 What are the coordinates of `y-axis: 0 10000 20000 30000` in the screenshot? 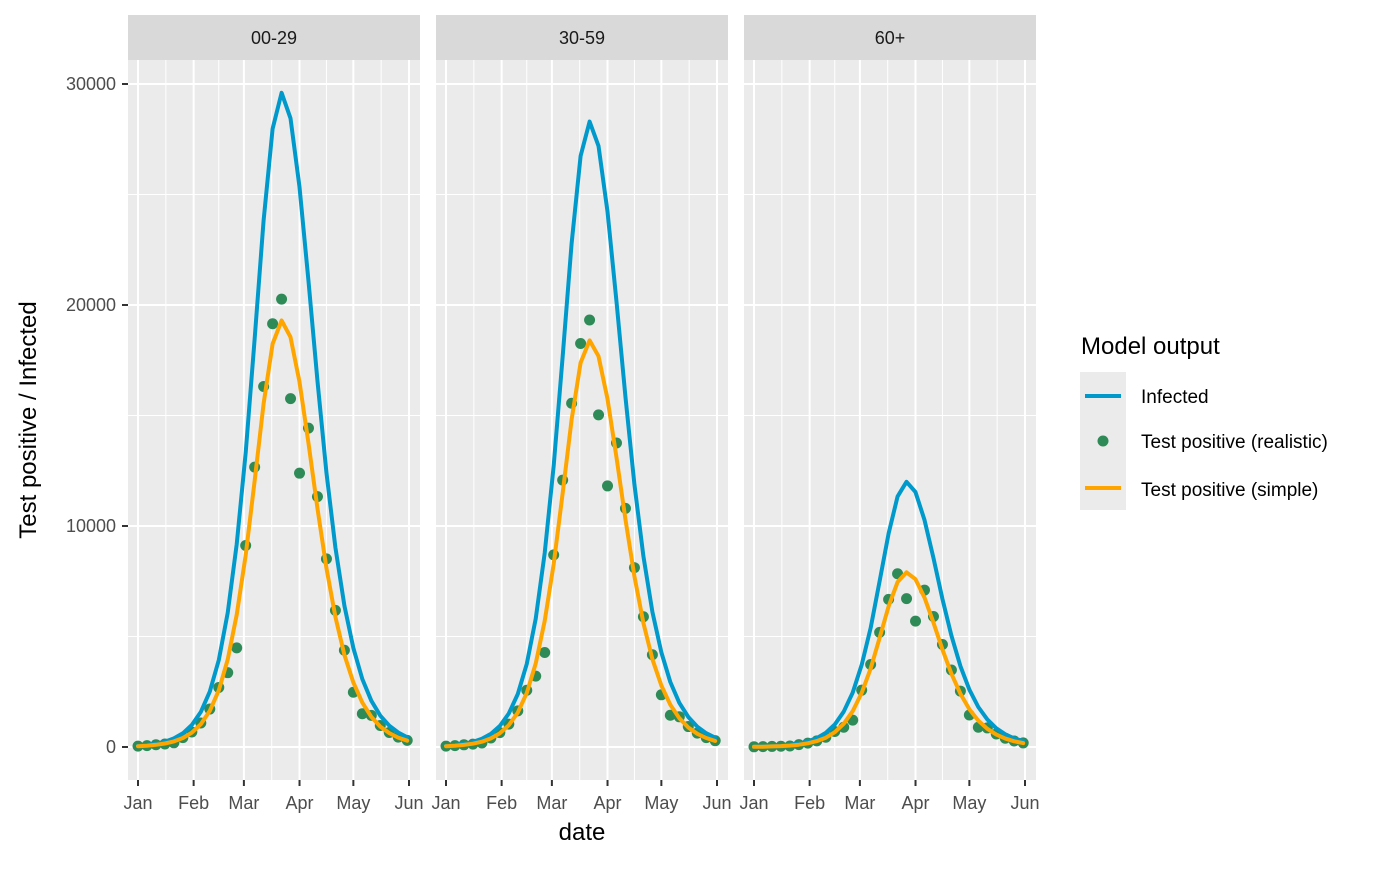 It's located at (97, 415).